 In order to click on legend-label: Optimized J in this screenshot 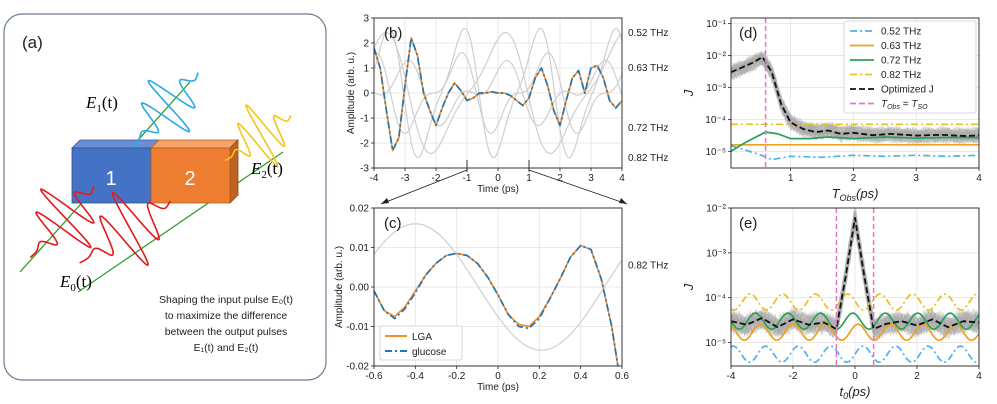, I will do `click(907, 90)`.